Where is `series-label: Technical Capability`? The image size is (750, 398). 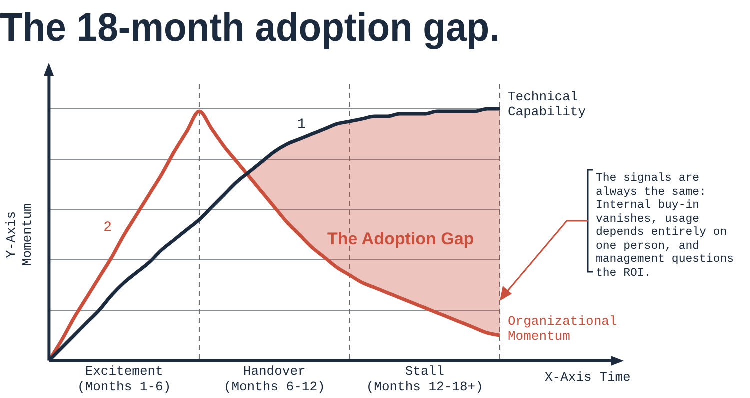
series-label: Technical Capability is located at coordinates (547, 104).